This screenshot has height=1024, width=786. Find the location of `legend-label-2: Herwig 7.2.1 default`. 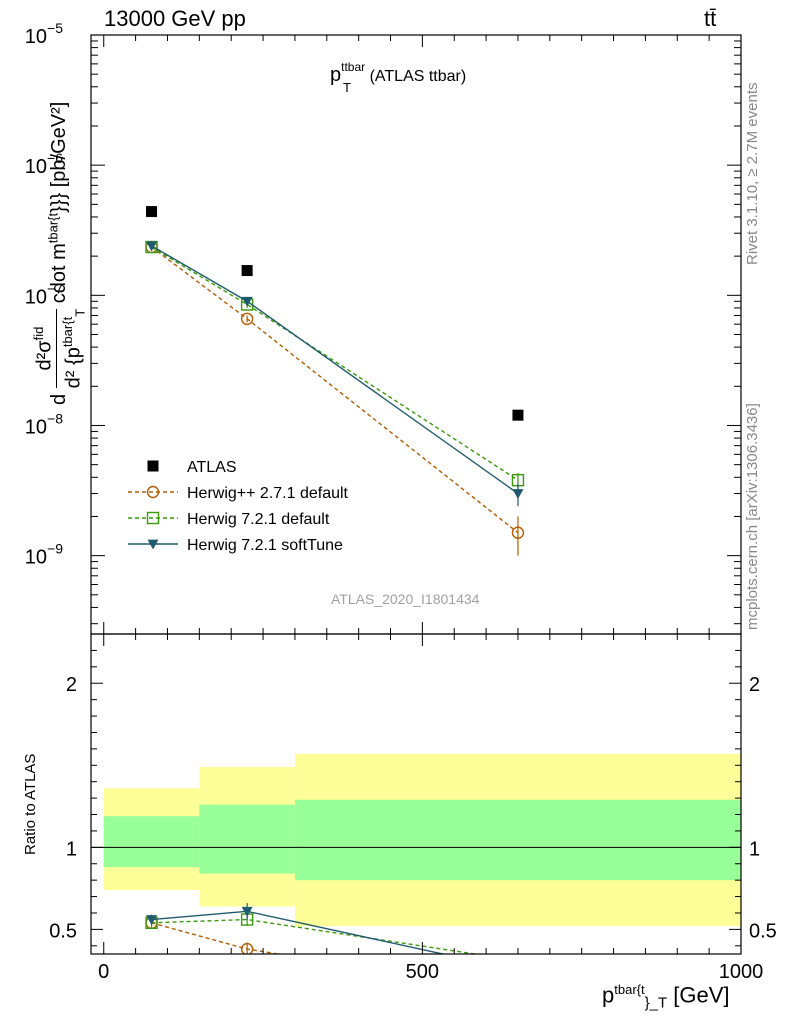

legend-label-2: Herwig 7.2.1 default is located at coordinates (258, 519).